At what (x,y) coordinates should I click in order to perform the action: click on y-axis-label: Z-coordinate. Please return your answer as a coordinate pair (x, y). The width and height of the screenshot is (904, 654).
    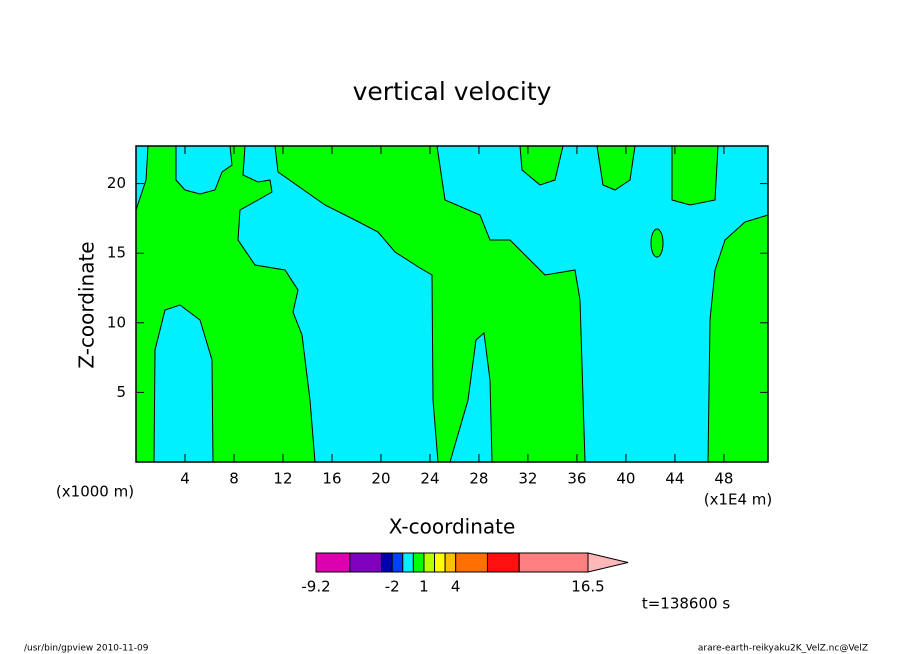
    Looking at the image, I should click on (87, 304).